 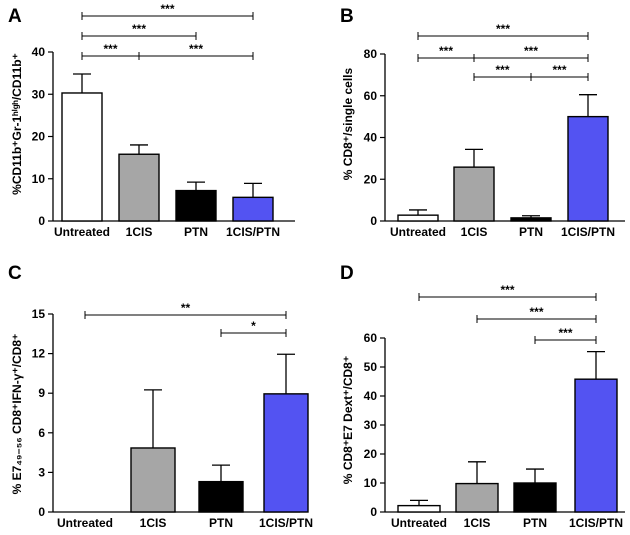 What do you see at coordinates (41, 393) in the screenshot?
I see `y-tick-label: 9` at bounding box center [41, 393].